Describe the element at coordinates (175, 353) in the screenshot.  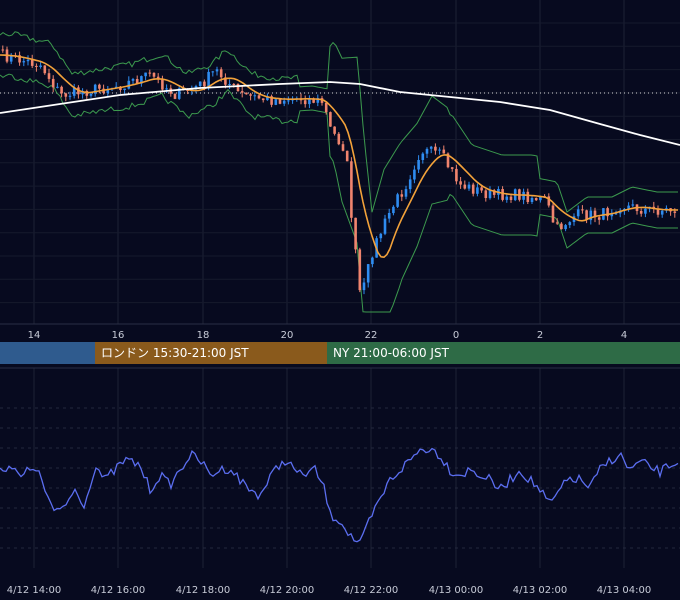
I see `session-label: ロンドン 15:30-21:00 JST` at that location.